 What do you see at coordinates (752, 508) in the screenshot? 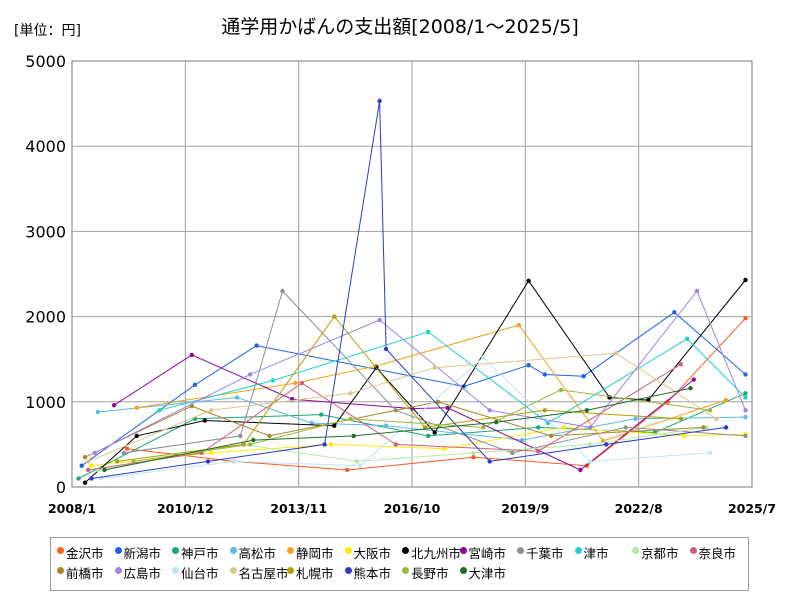
I see `x-tick-label: 2025/7` at bounding box center [752, 508].